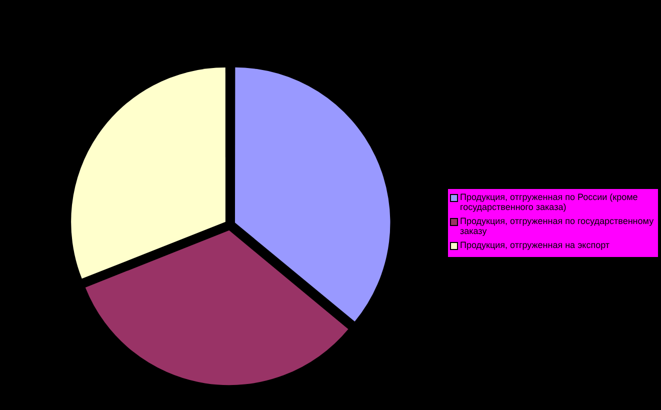 The height and width of the screenshot is (410, 661). Describe the element at coordinates (535, 245) in the screenshot. I see `legend-label: Продукция, отгруженная на экспорт` at that location.